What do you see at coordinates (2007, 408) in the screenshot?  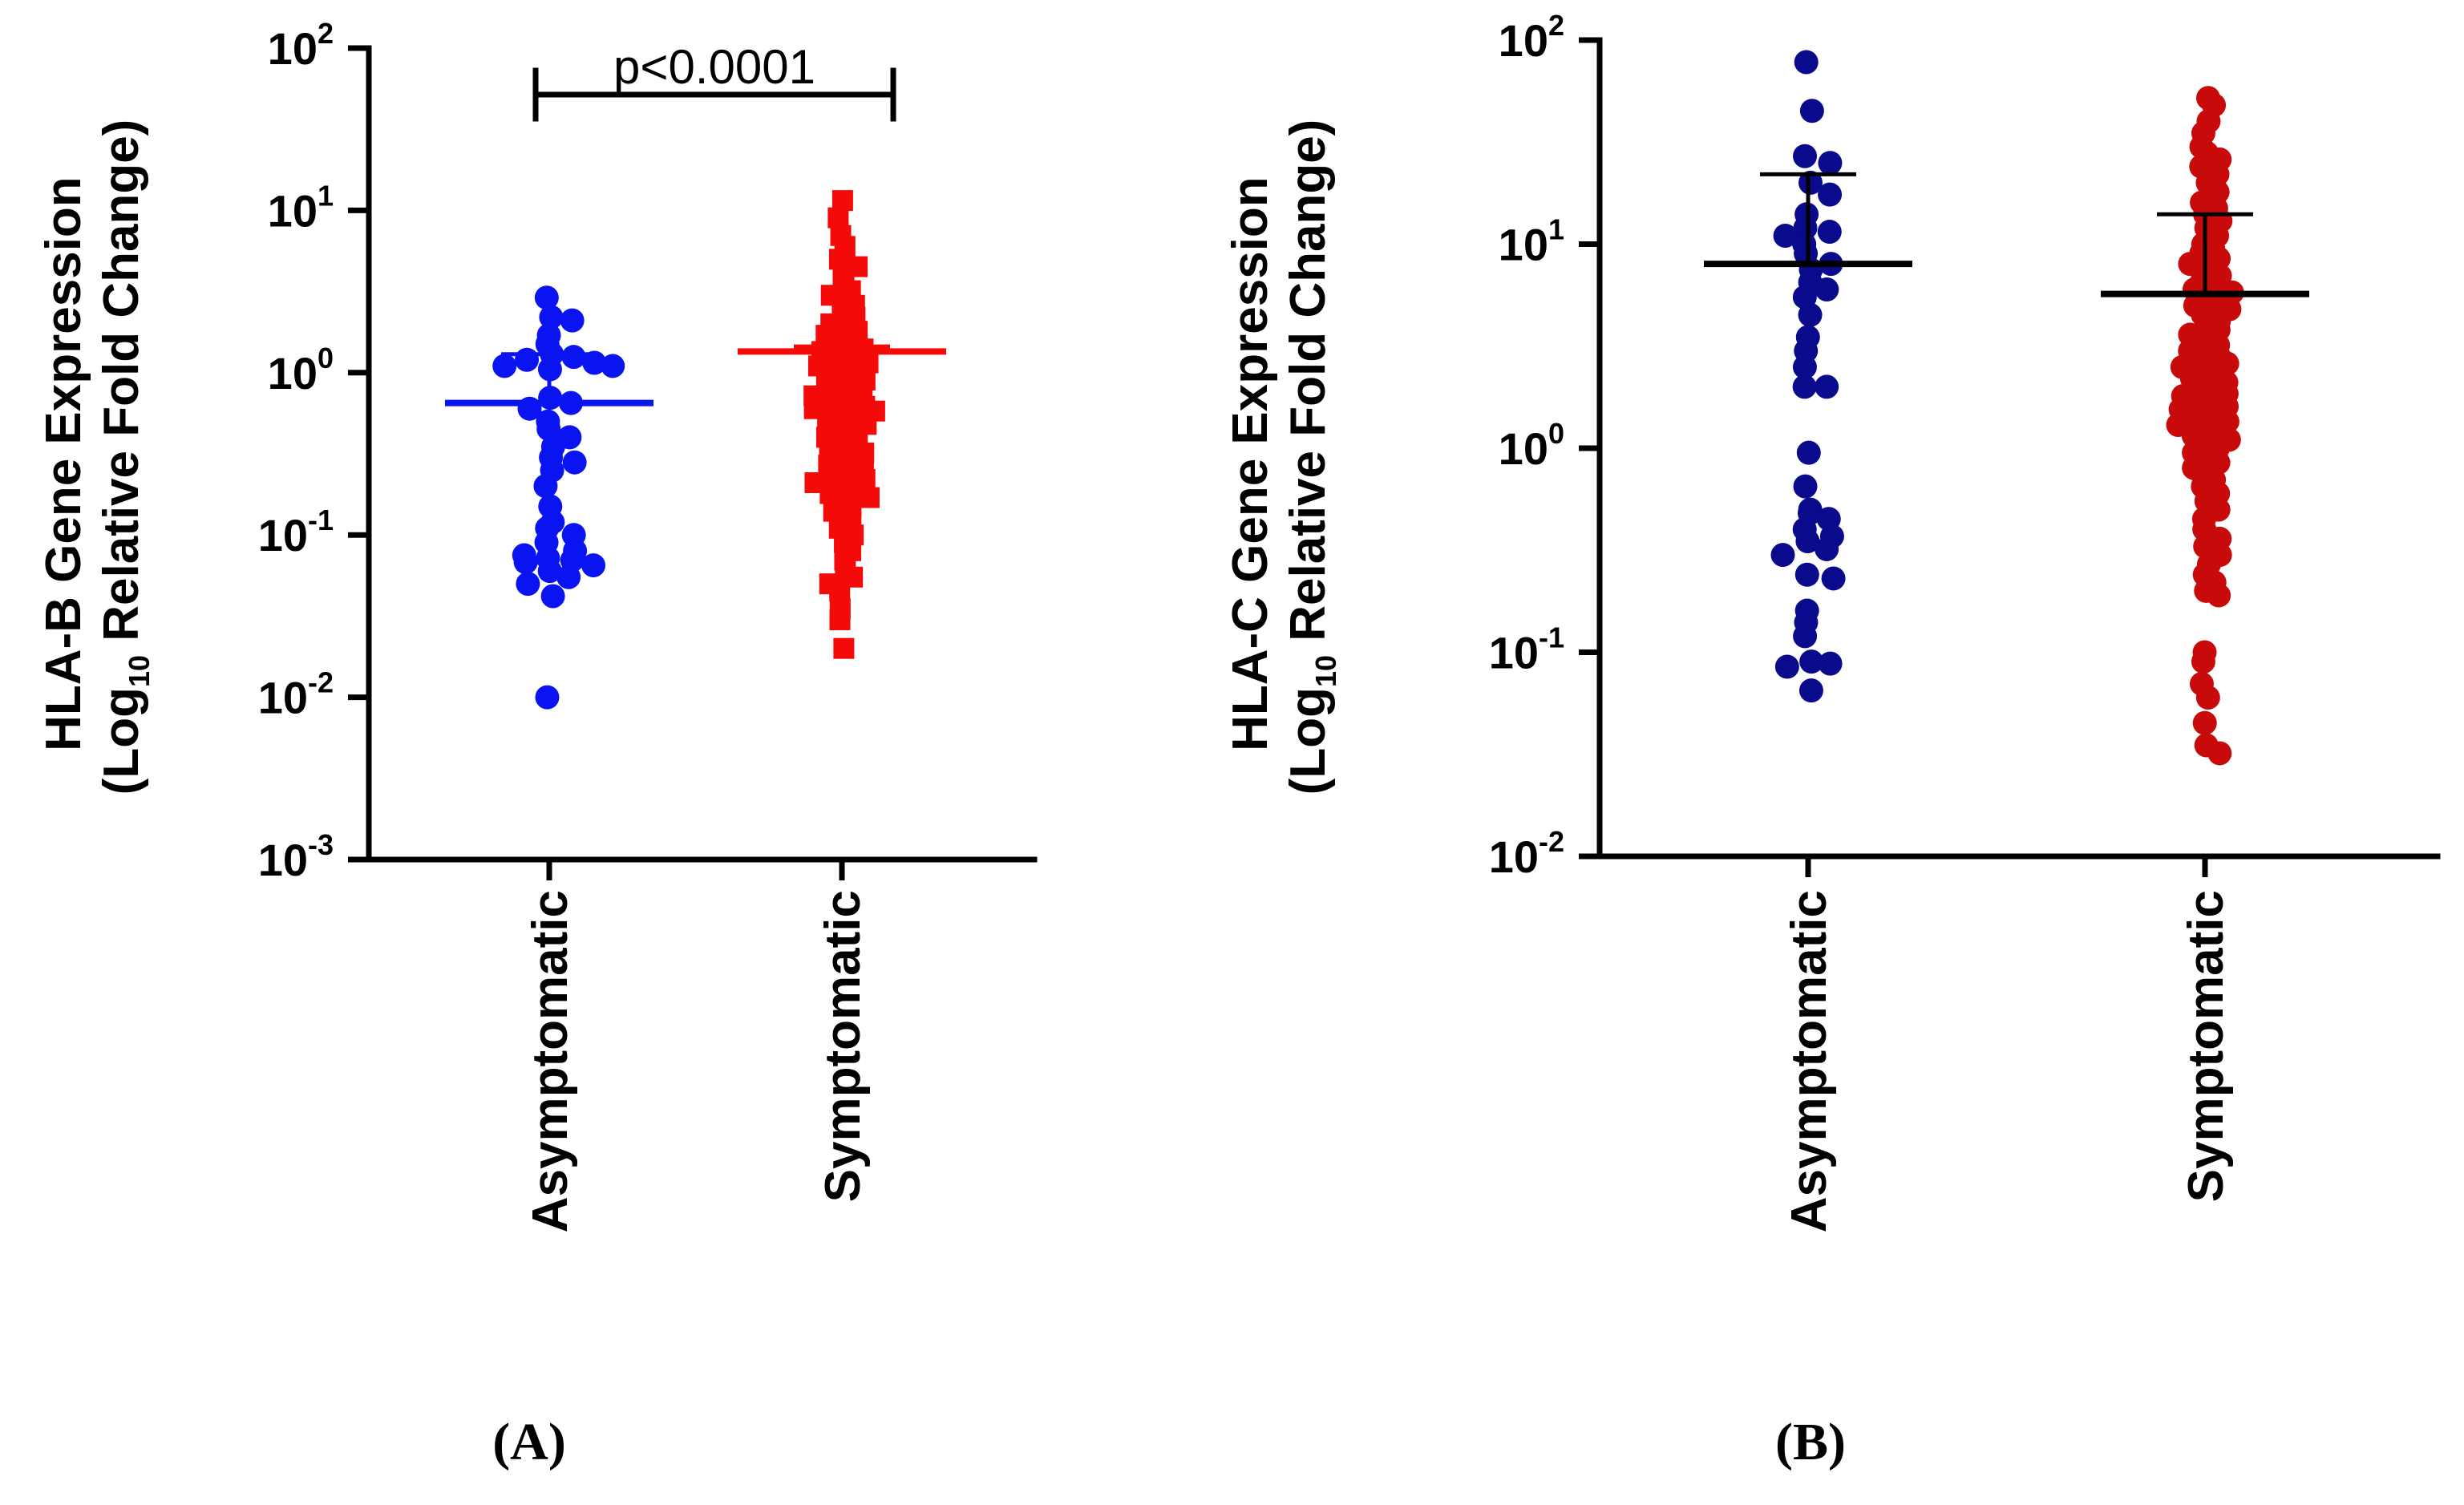 I see `panel-b-points` at bounding box center [2007, 408].